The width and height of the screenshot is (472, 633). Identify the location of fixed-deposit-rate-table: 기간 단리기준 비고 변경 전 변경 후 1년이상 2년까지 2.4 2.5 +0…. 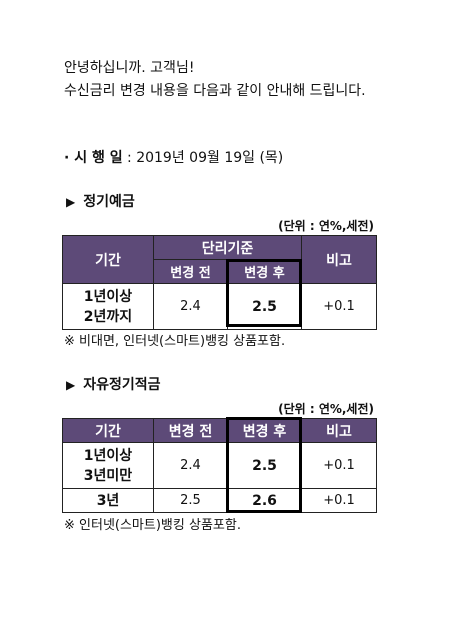
(219, 282).